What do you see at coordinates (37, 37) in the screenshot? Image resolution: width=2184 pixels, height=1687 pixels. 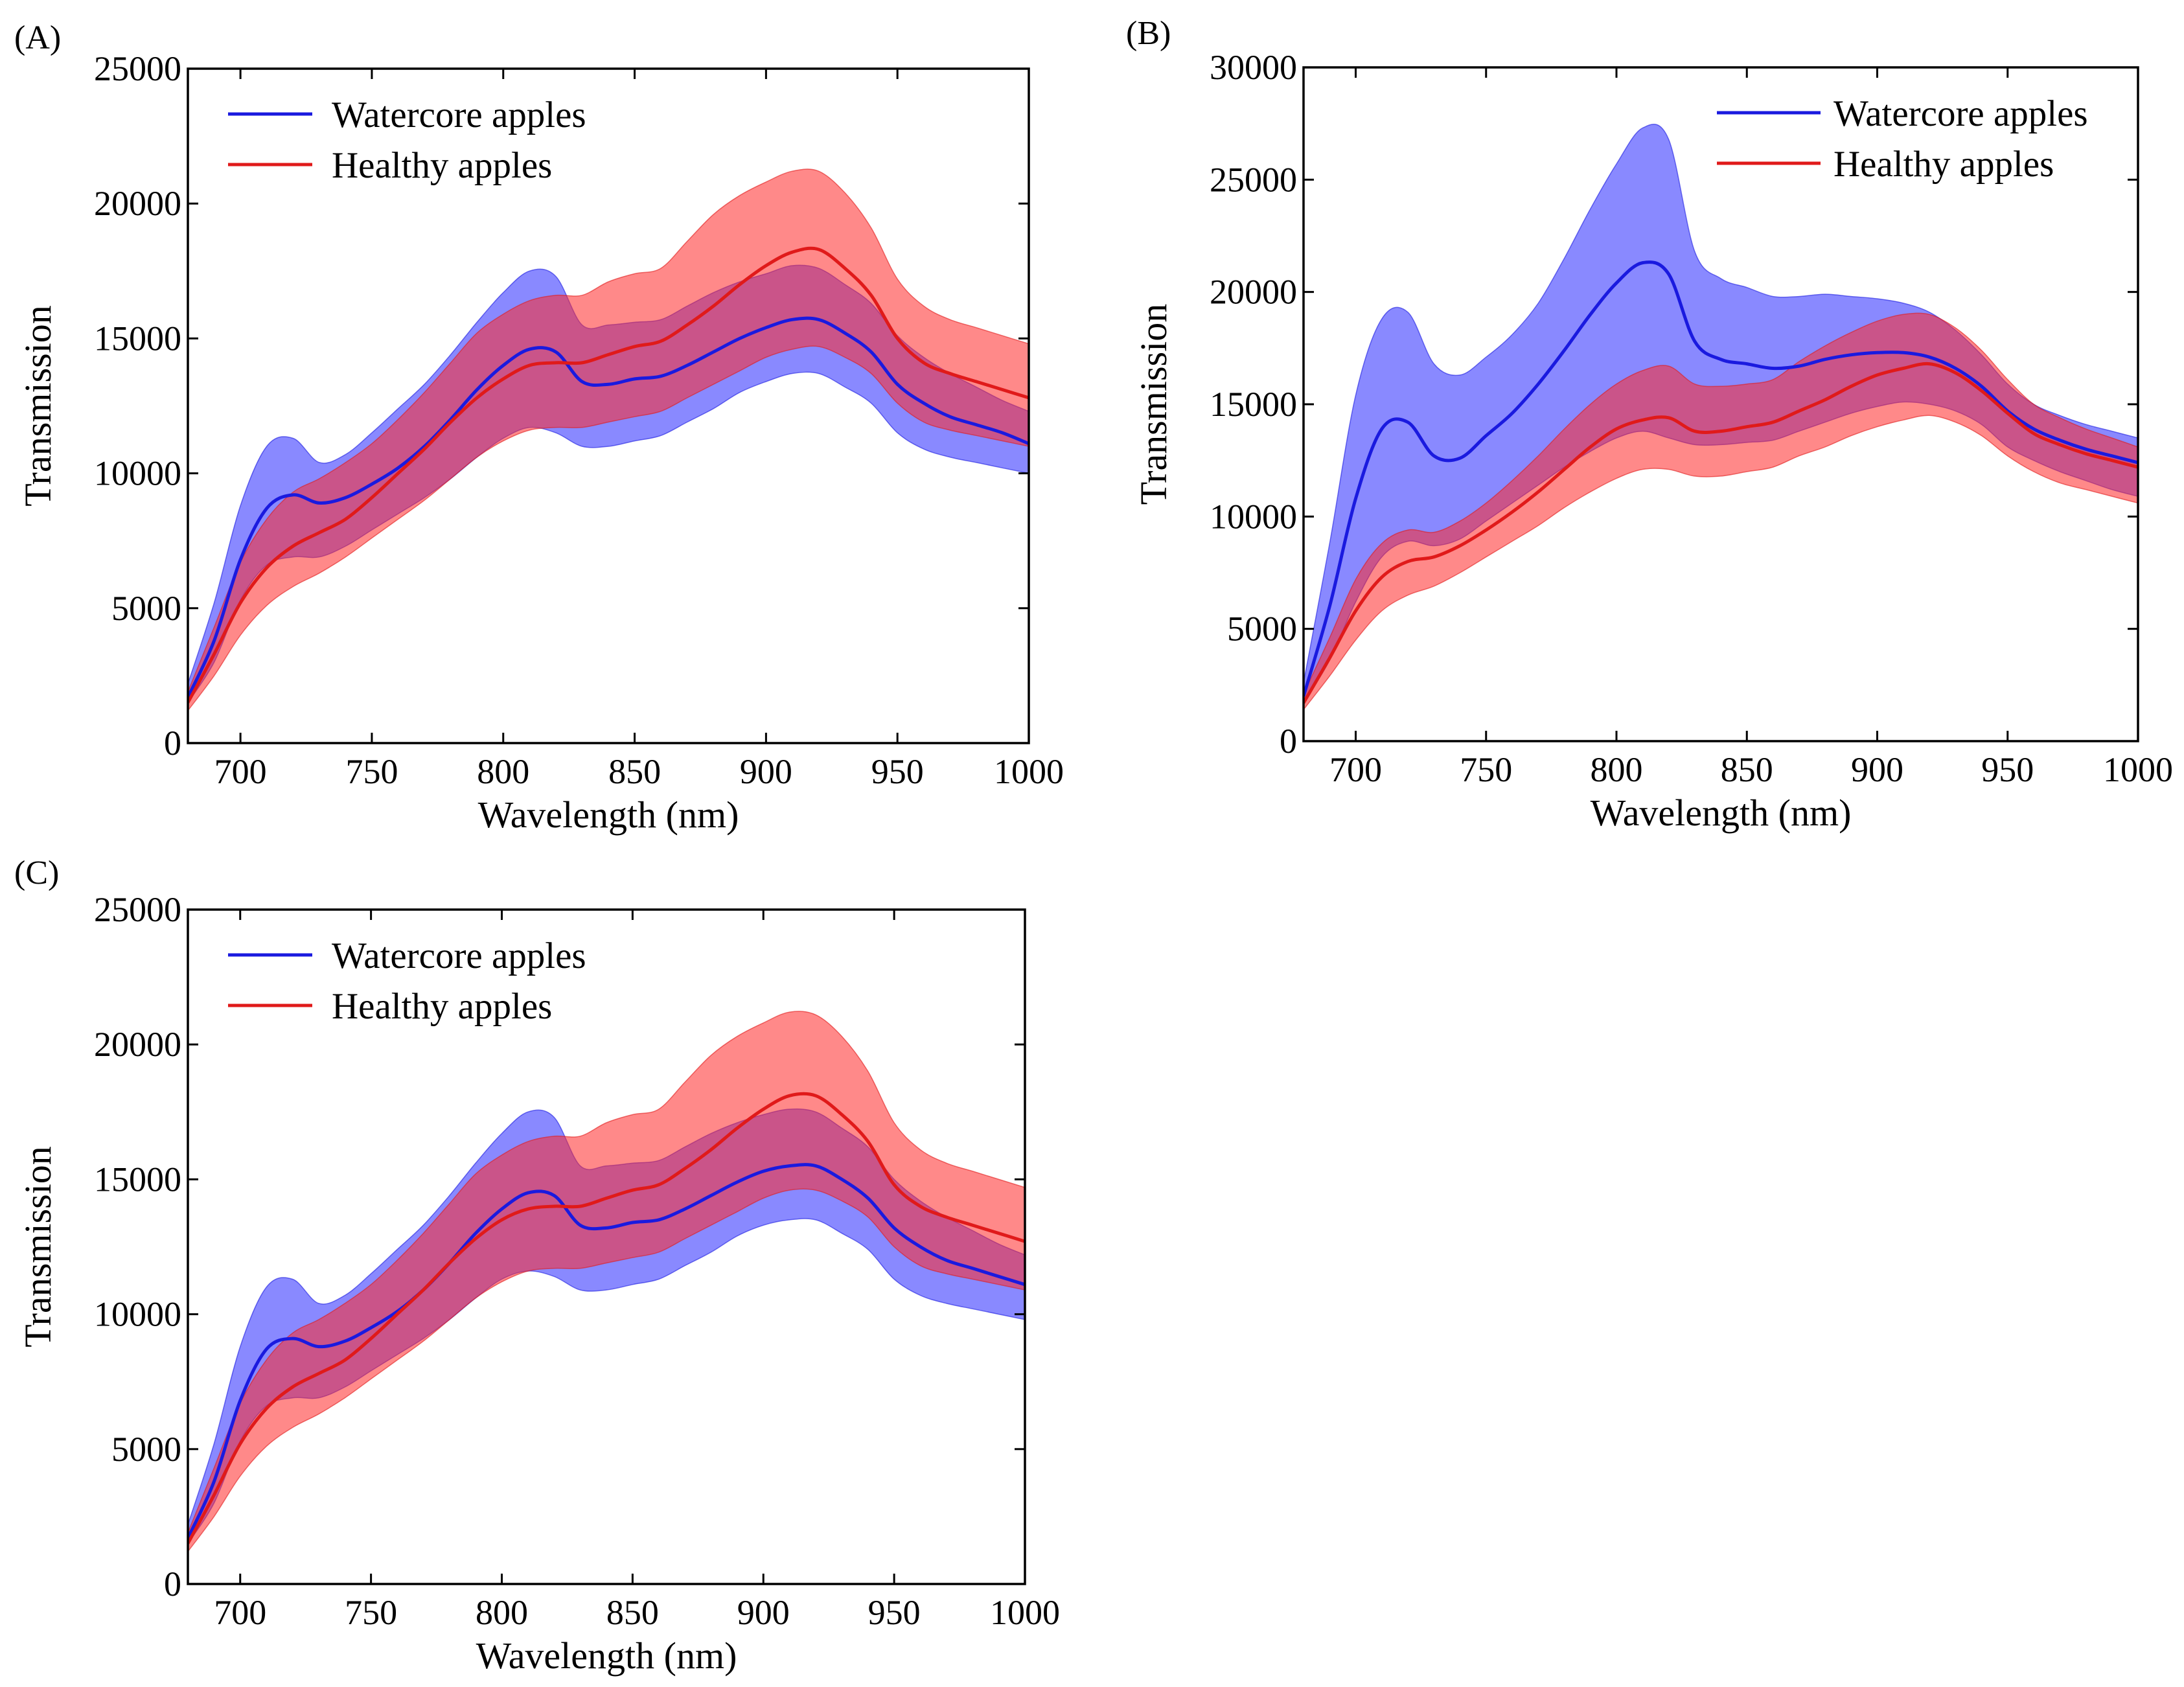 I see `panel-label: (A)` at bounding box center [37, 37].